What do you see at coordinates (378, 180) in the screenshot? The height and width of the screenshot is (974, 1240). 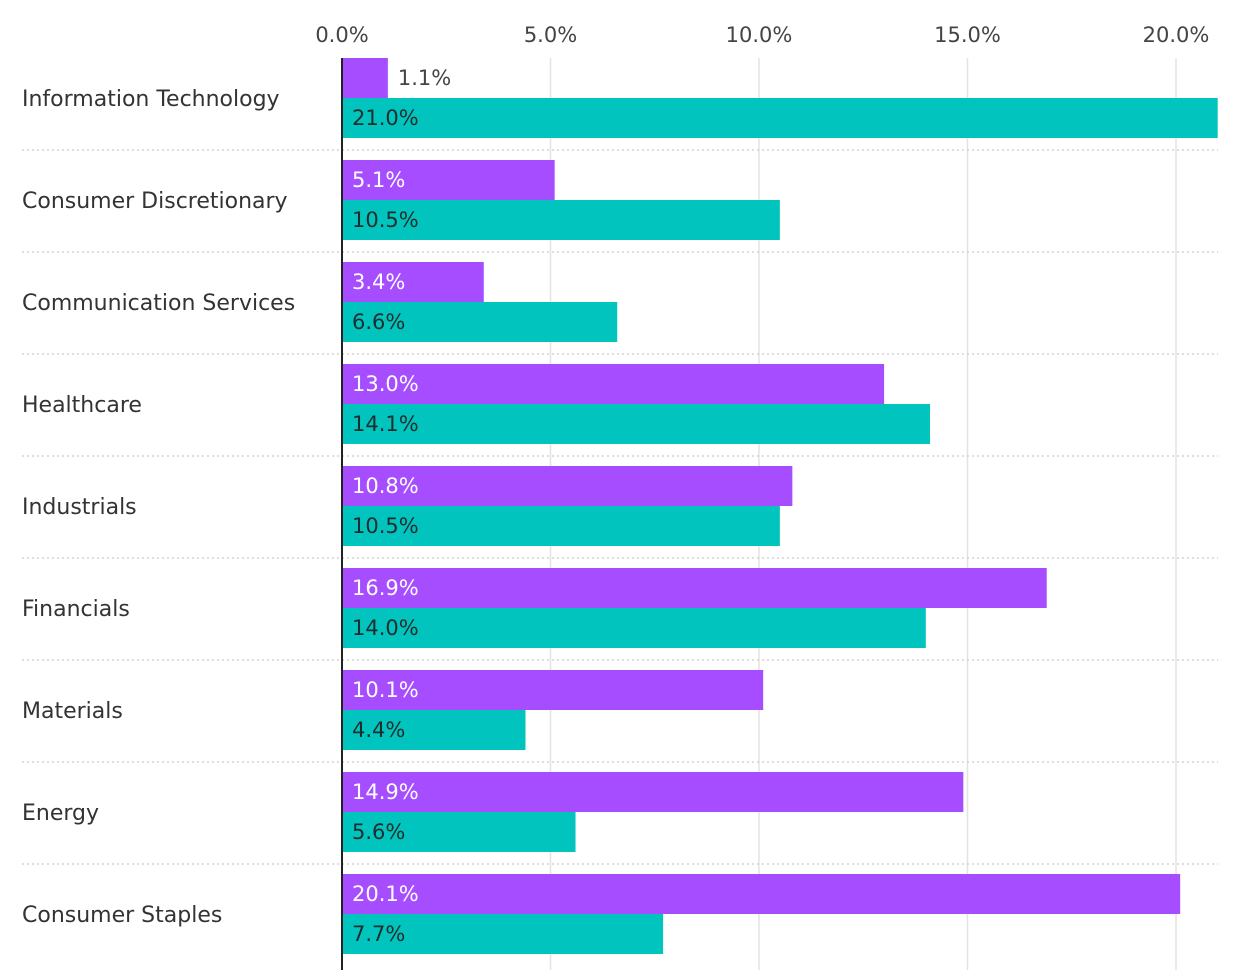 I see `bar-value-label: 5.1%` at bounding box center [378, 180].